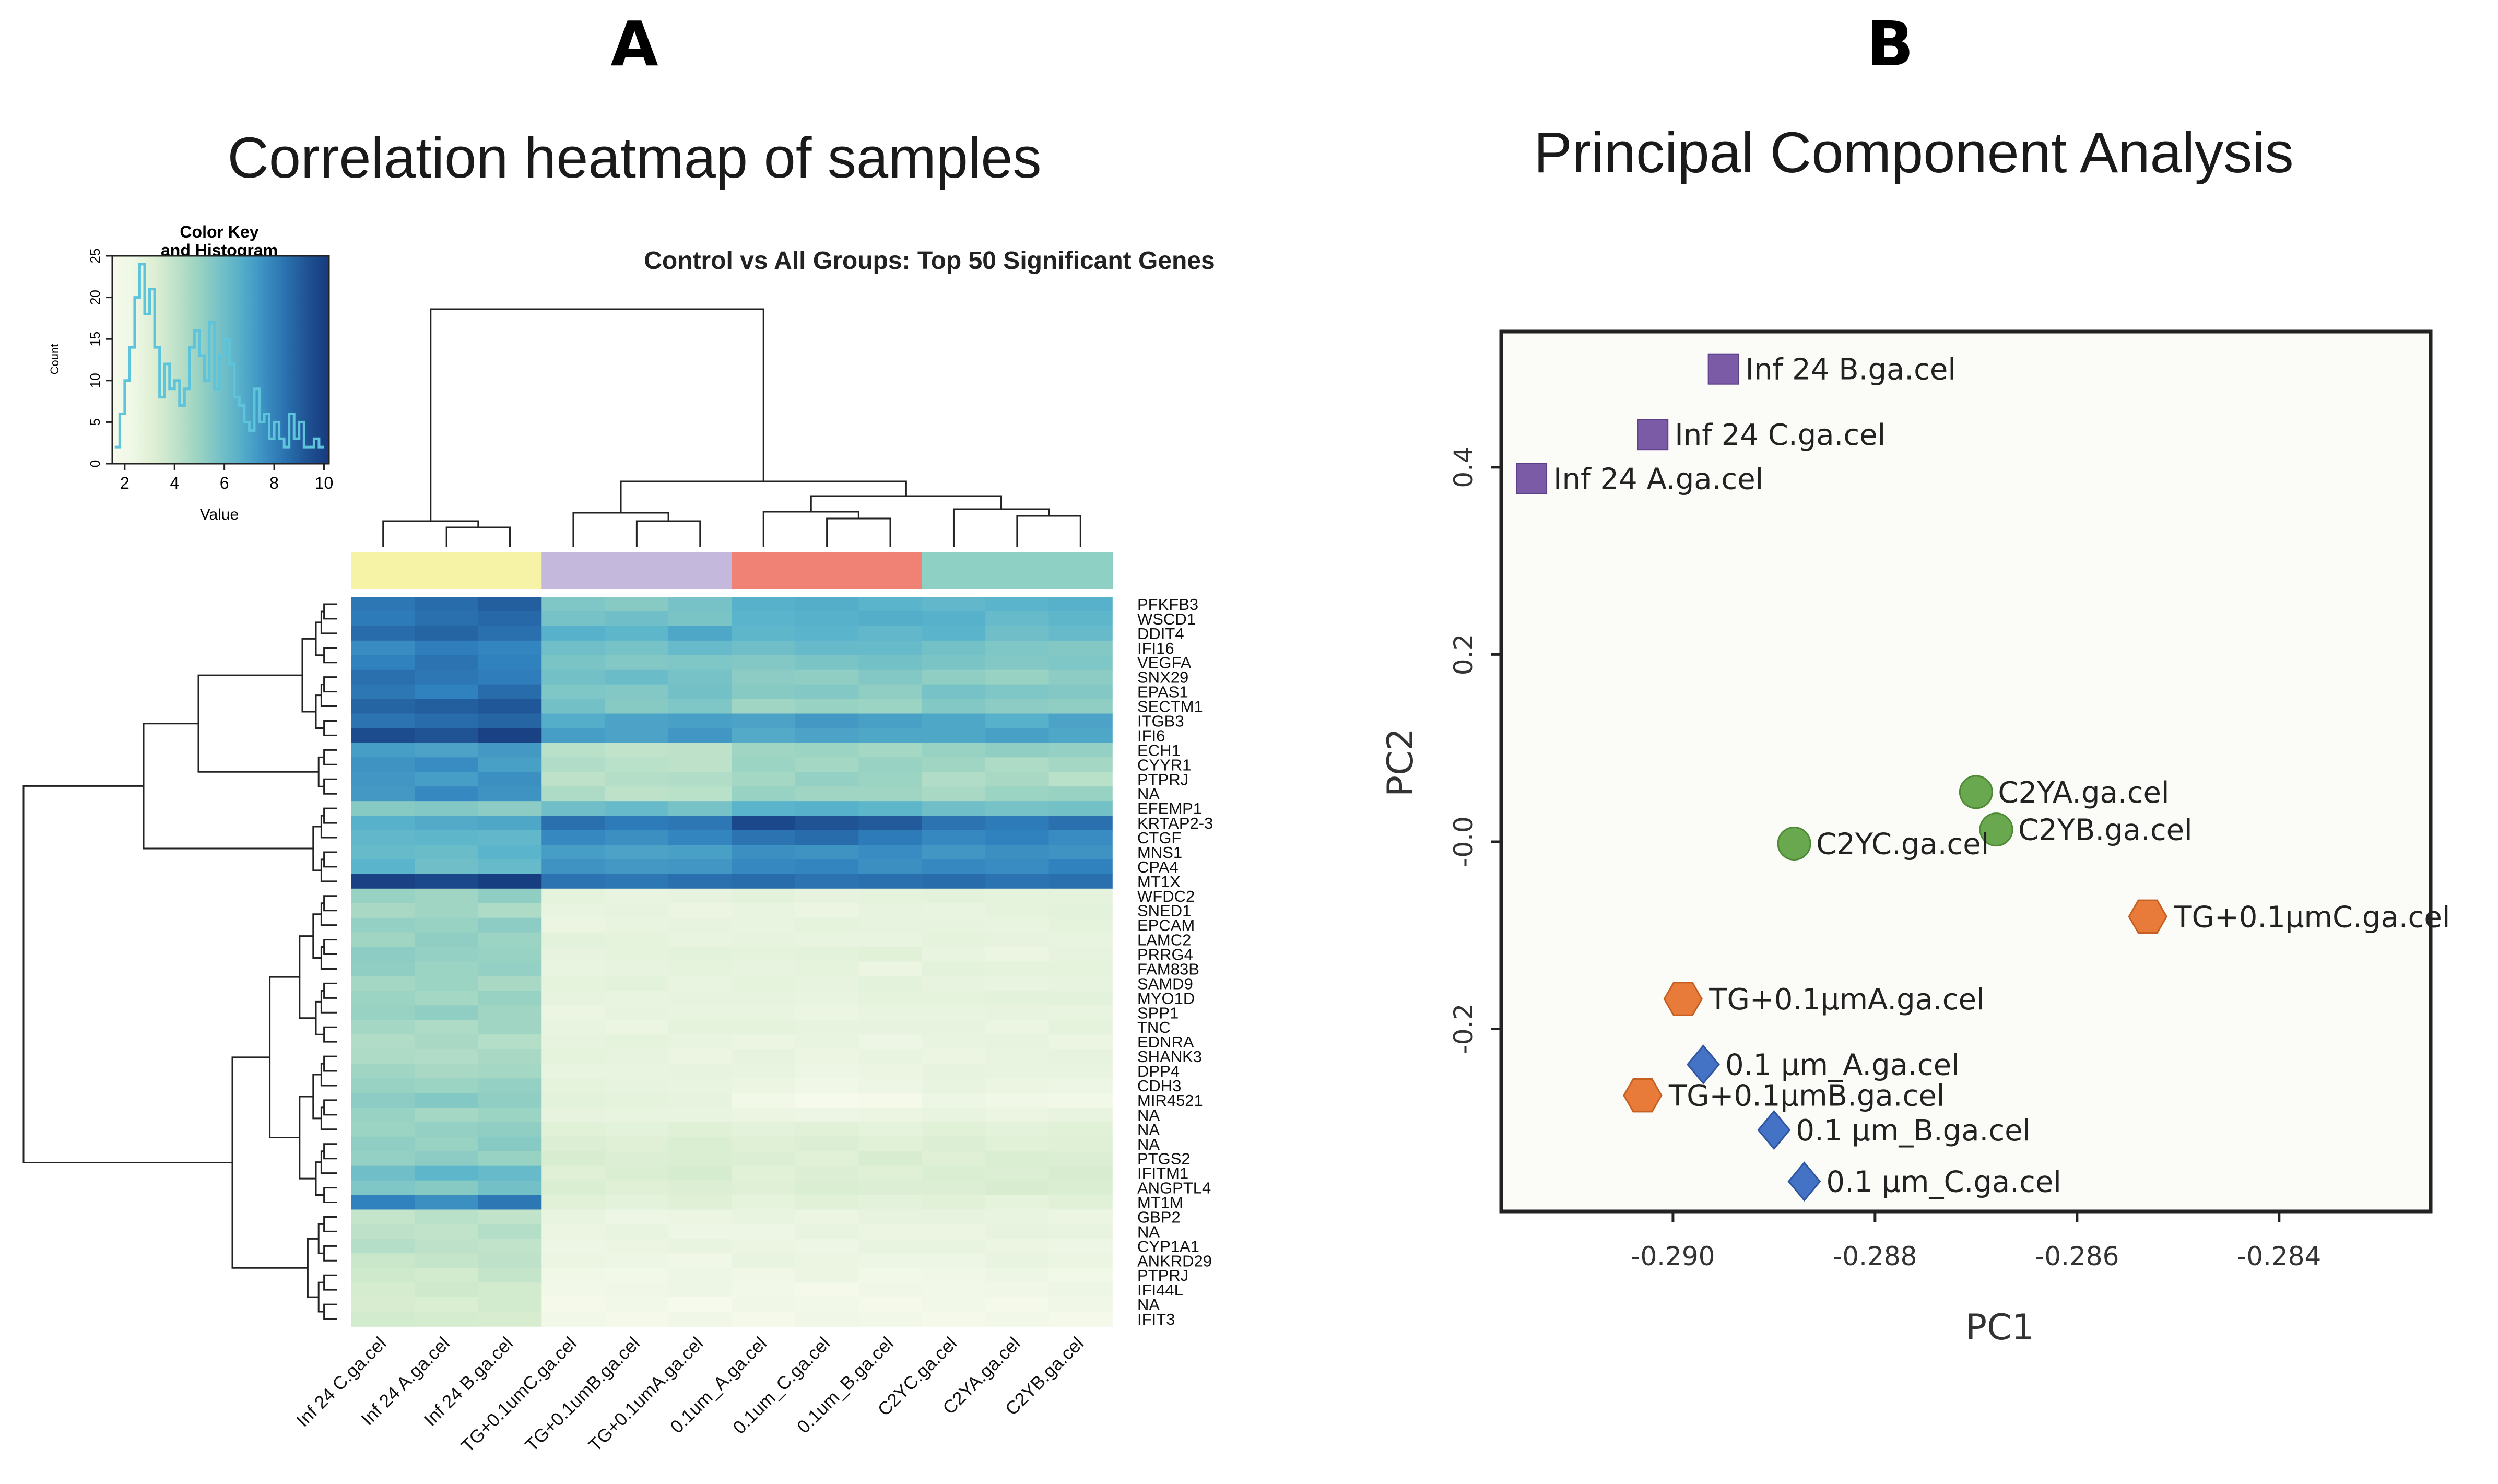 The height and width of the screenshot is (1484, 2498). What do you see at coordinates (1846, 1000) in the screenshot?
I see `pca-point-label: TG+0.1μmA.ga.cel` at bounding box center [1846, 1000].